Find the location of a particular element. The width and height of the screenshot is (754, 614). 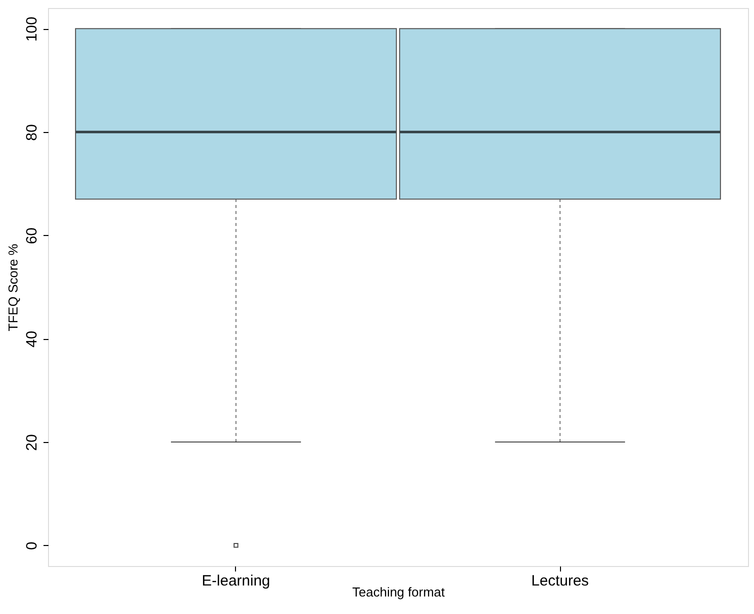

y-tick-label: 60 is located at coordinates (32, 235).